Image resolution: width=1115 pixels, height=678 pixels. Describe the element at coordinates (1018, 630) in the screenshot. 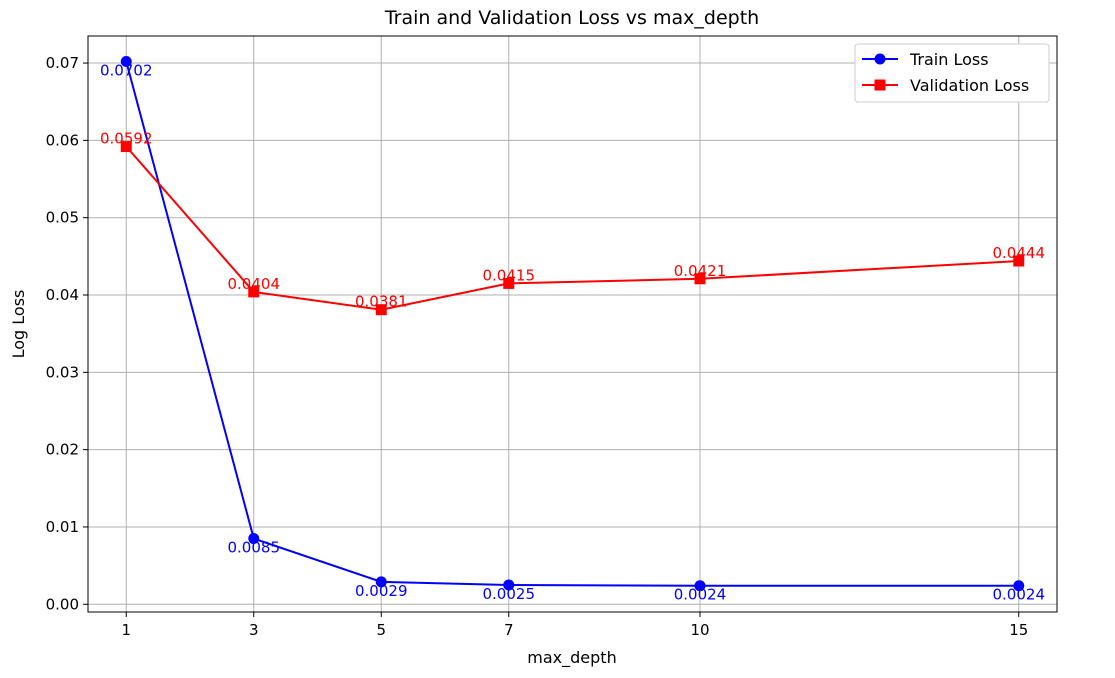

I see `x-tick-label: 15` at that location.